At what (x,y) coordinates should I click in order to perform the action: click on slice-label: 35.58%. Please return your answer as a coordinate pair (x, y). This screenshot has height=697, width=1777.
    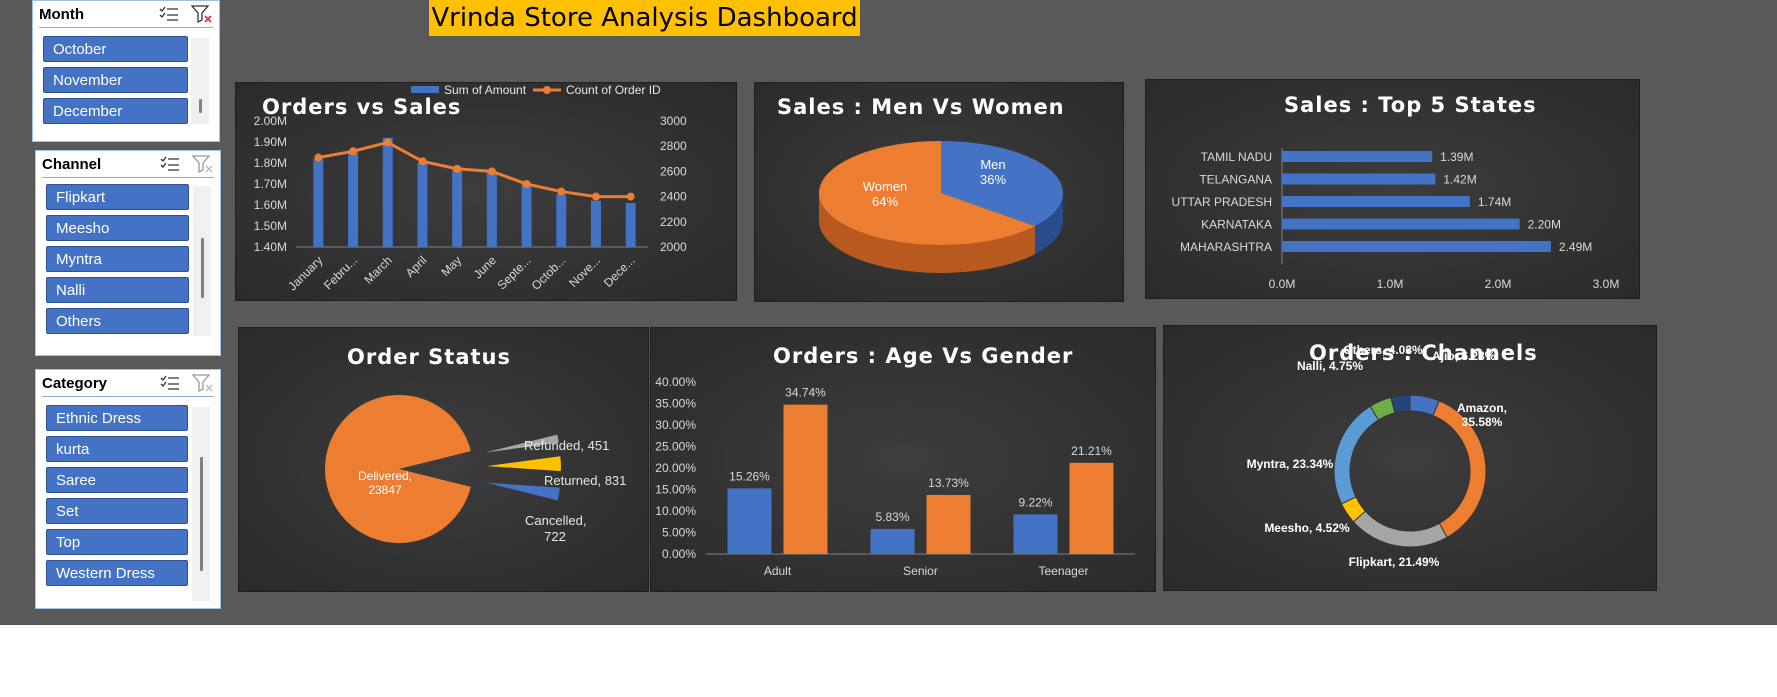
    Looking at the image, I should click on (1482, 422).